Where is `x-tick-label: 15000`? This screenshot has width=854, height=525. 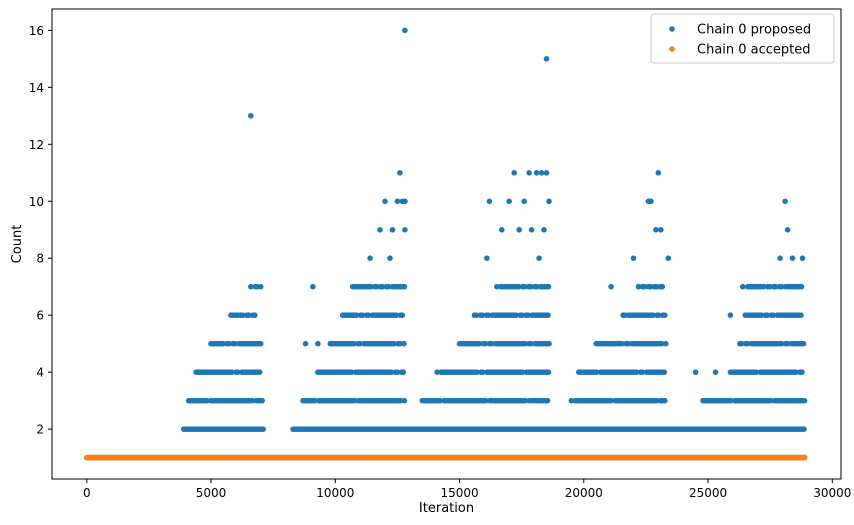 x-tick-label: 15000 is located at coordinates (459, 493).